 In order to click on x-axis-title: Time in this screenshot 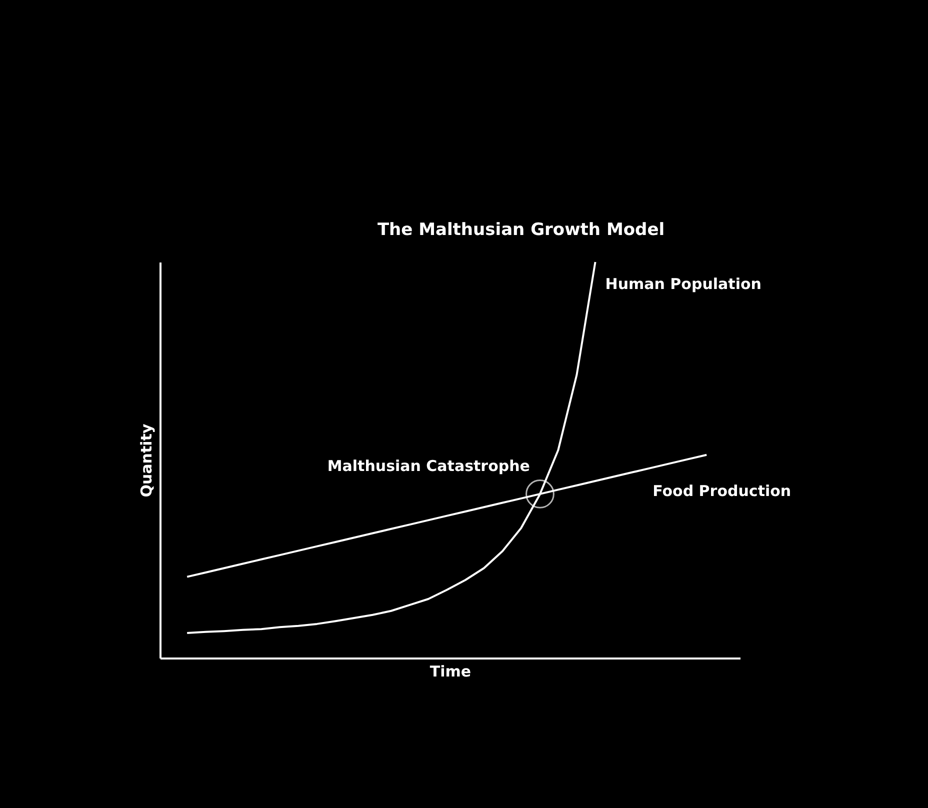, I will do `click(451, 671)`.